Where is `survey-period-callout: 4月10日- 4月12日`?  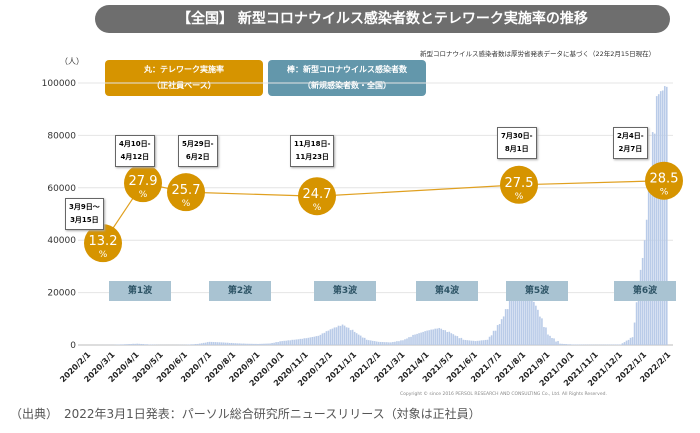
survey-period-callout: 4月10日- 4月12日 is located at coordinates (135, 151).